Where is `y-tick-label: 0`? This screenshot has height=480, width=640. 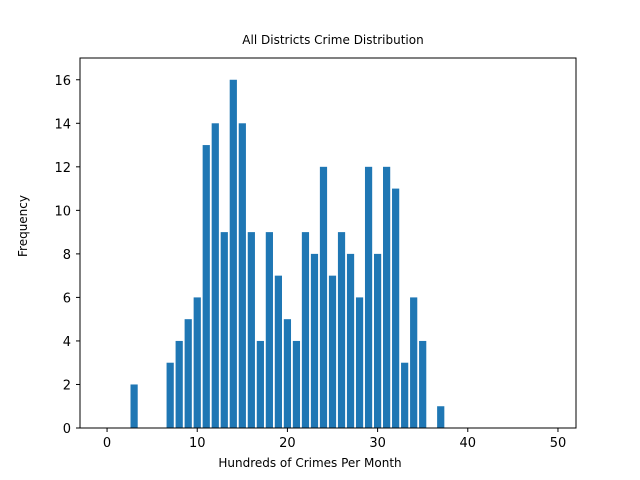 y-tick-label: 0 is located at coordinates (67, 429).